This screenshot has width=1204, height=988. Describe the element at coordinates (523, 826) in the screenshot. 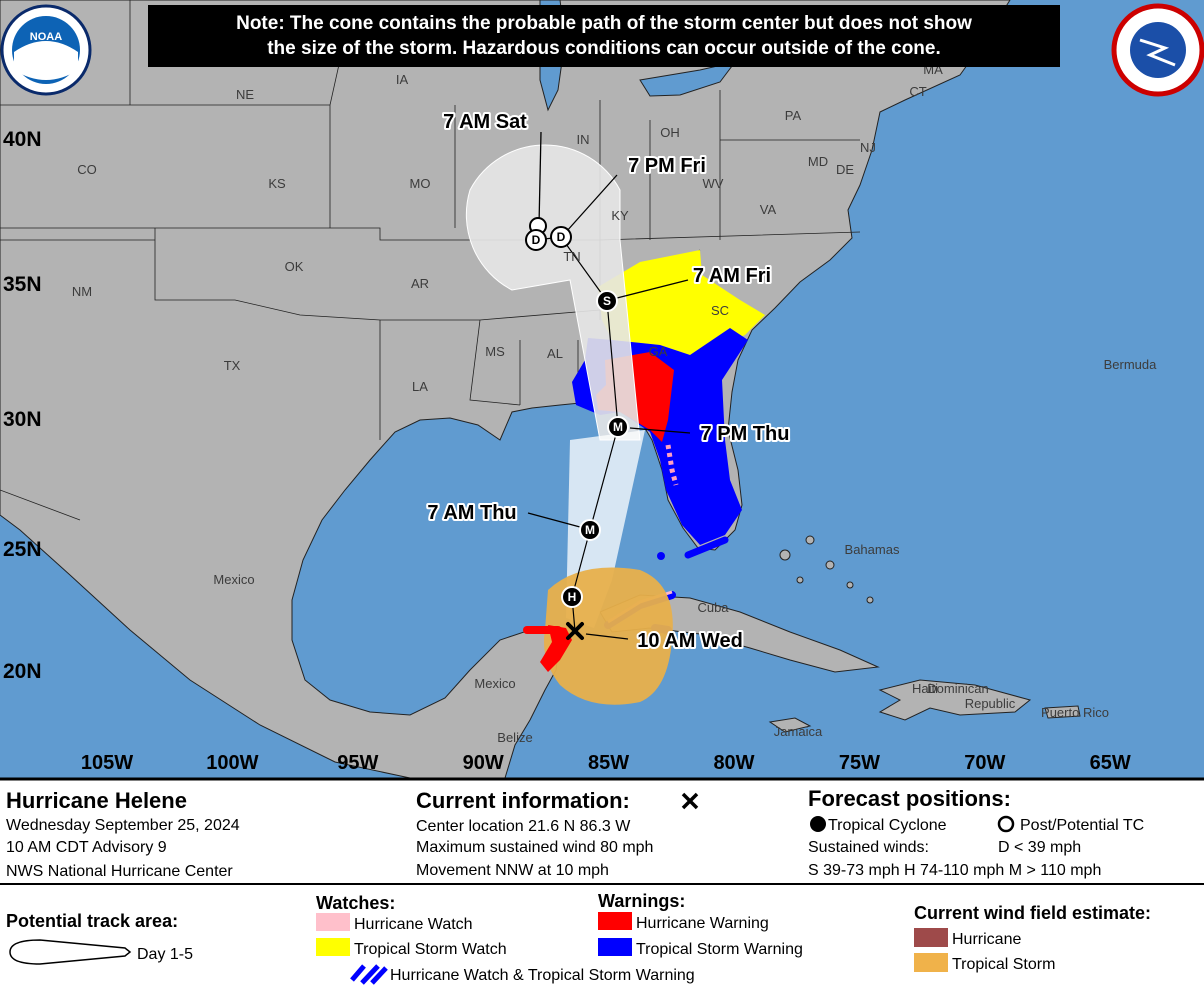

I see `current-line: Center location 21.6 N 86.3 W` at that location.